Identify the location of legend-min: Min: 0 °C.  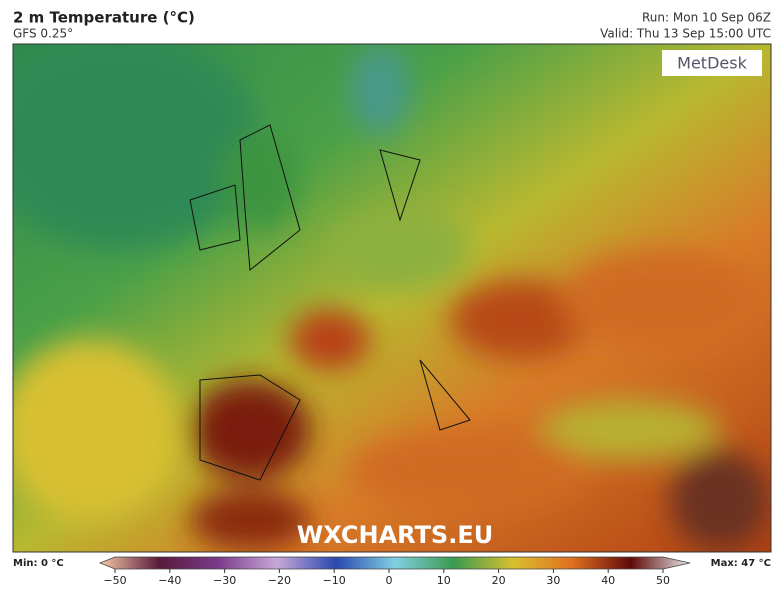
(38, 563).